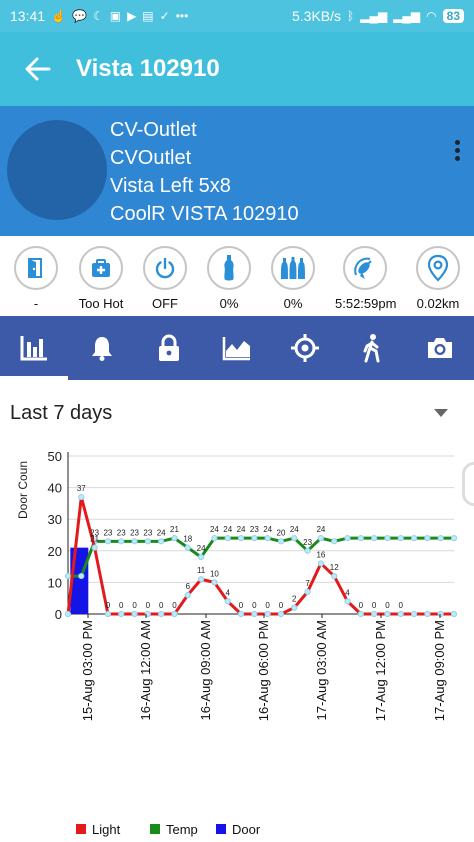  Describe the element at coordinates (106, 829) in the screenshot. I see `legend-label: Light` at that location.